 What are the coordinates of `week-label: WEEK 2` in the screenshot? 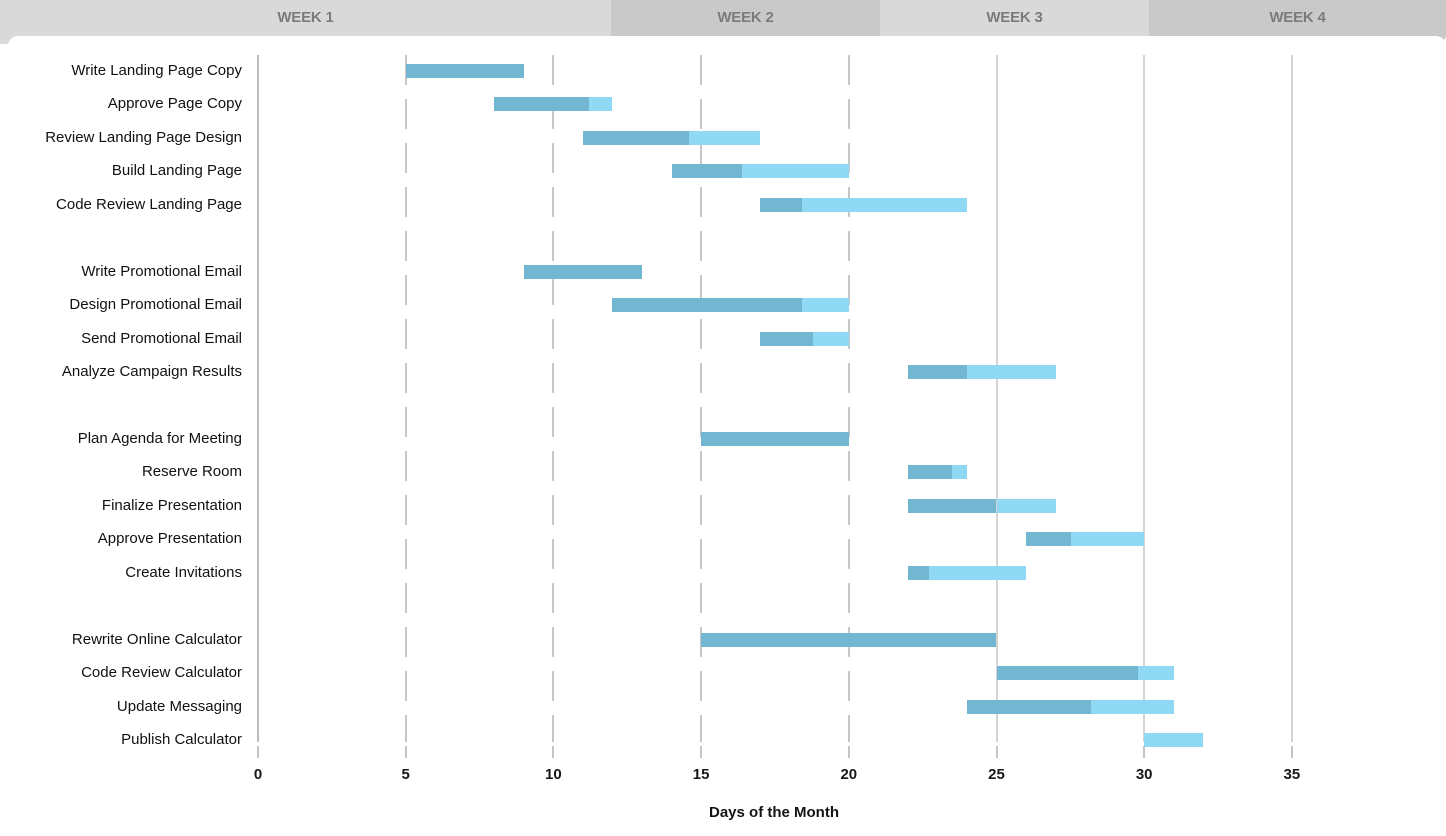 It's located at (745, 17).